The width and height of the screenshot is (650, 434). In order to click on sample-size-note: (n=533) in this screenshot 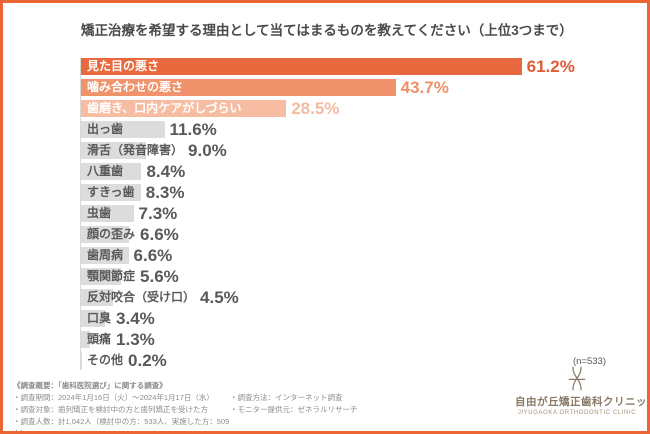, I will do `click(590, 361)`.